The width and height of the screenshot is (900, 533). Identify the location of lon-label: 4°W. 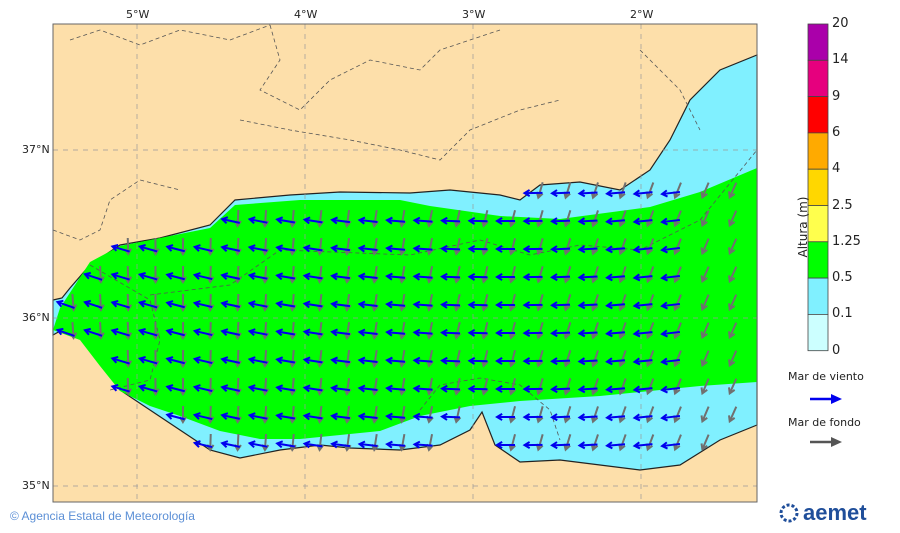
(306, 14).